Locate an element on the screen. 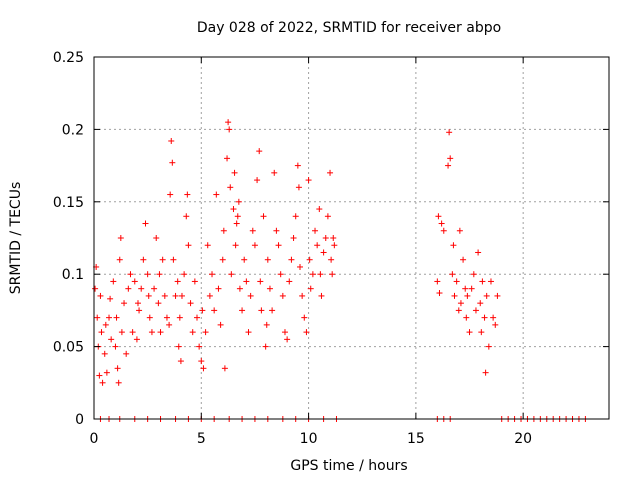 Image resolution: width=640 pixels, height=485 pixels. x-axis-label: GPS time / hours is located at coordinates (348, 466).